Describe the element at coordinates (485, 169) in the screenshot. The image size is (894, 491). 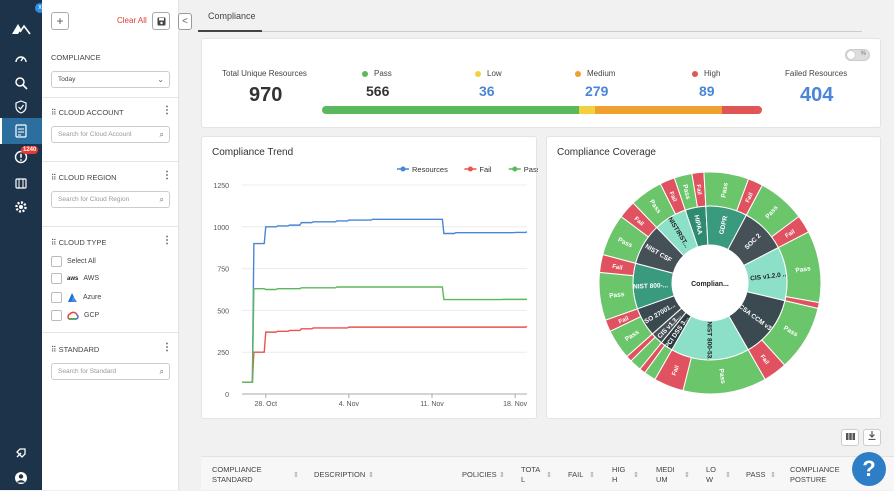
I see `legend-item-fail: Fail` at that location.